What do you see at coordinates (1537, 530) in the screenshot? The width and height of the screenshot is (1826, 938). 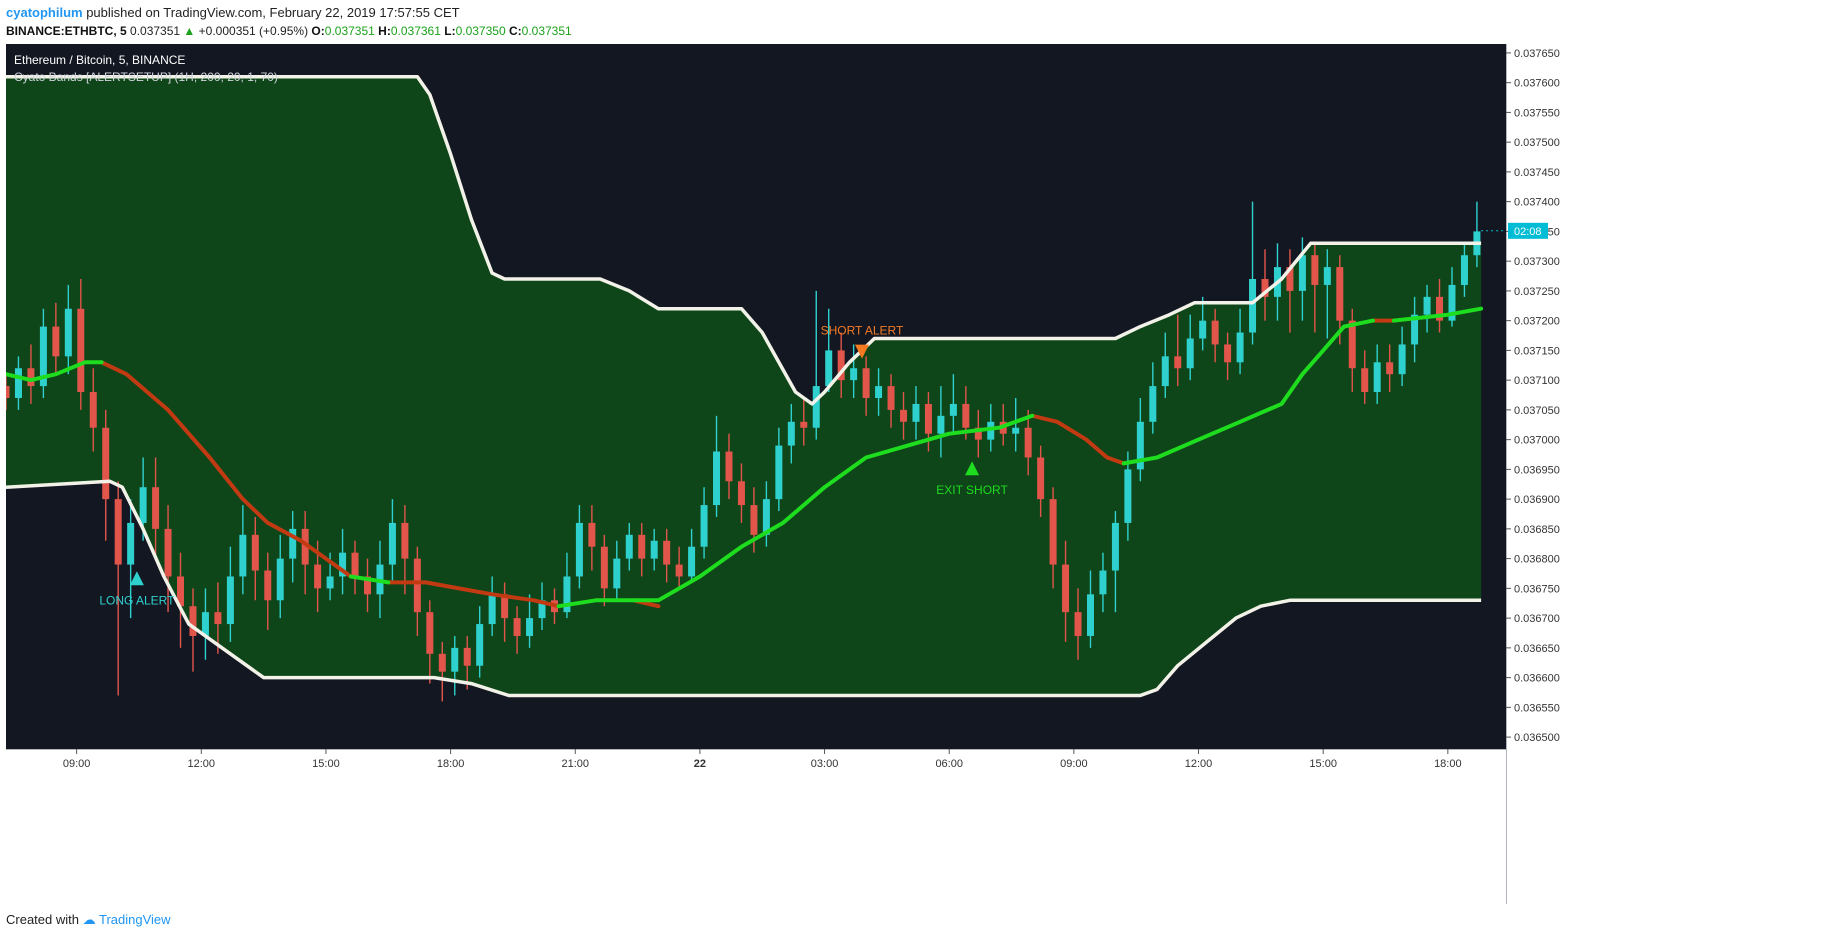 I see `price-tick-label: 0.036850` at bounding box center [1537, 530].